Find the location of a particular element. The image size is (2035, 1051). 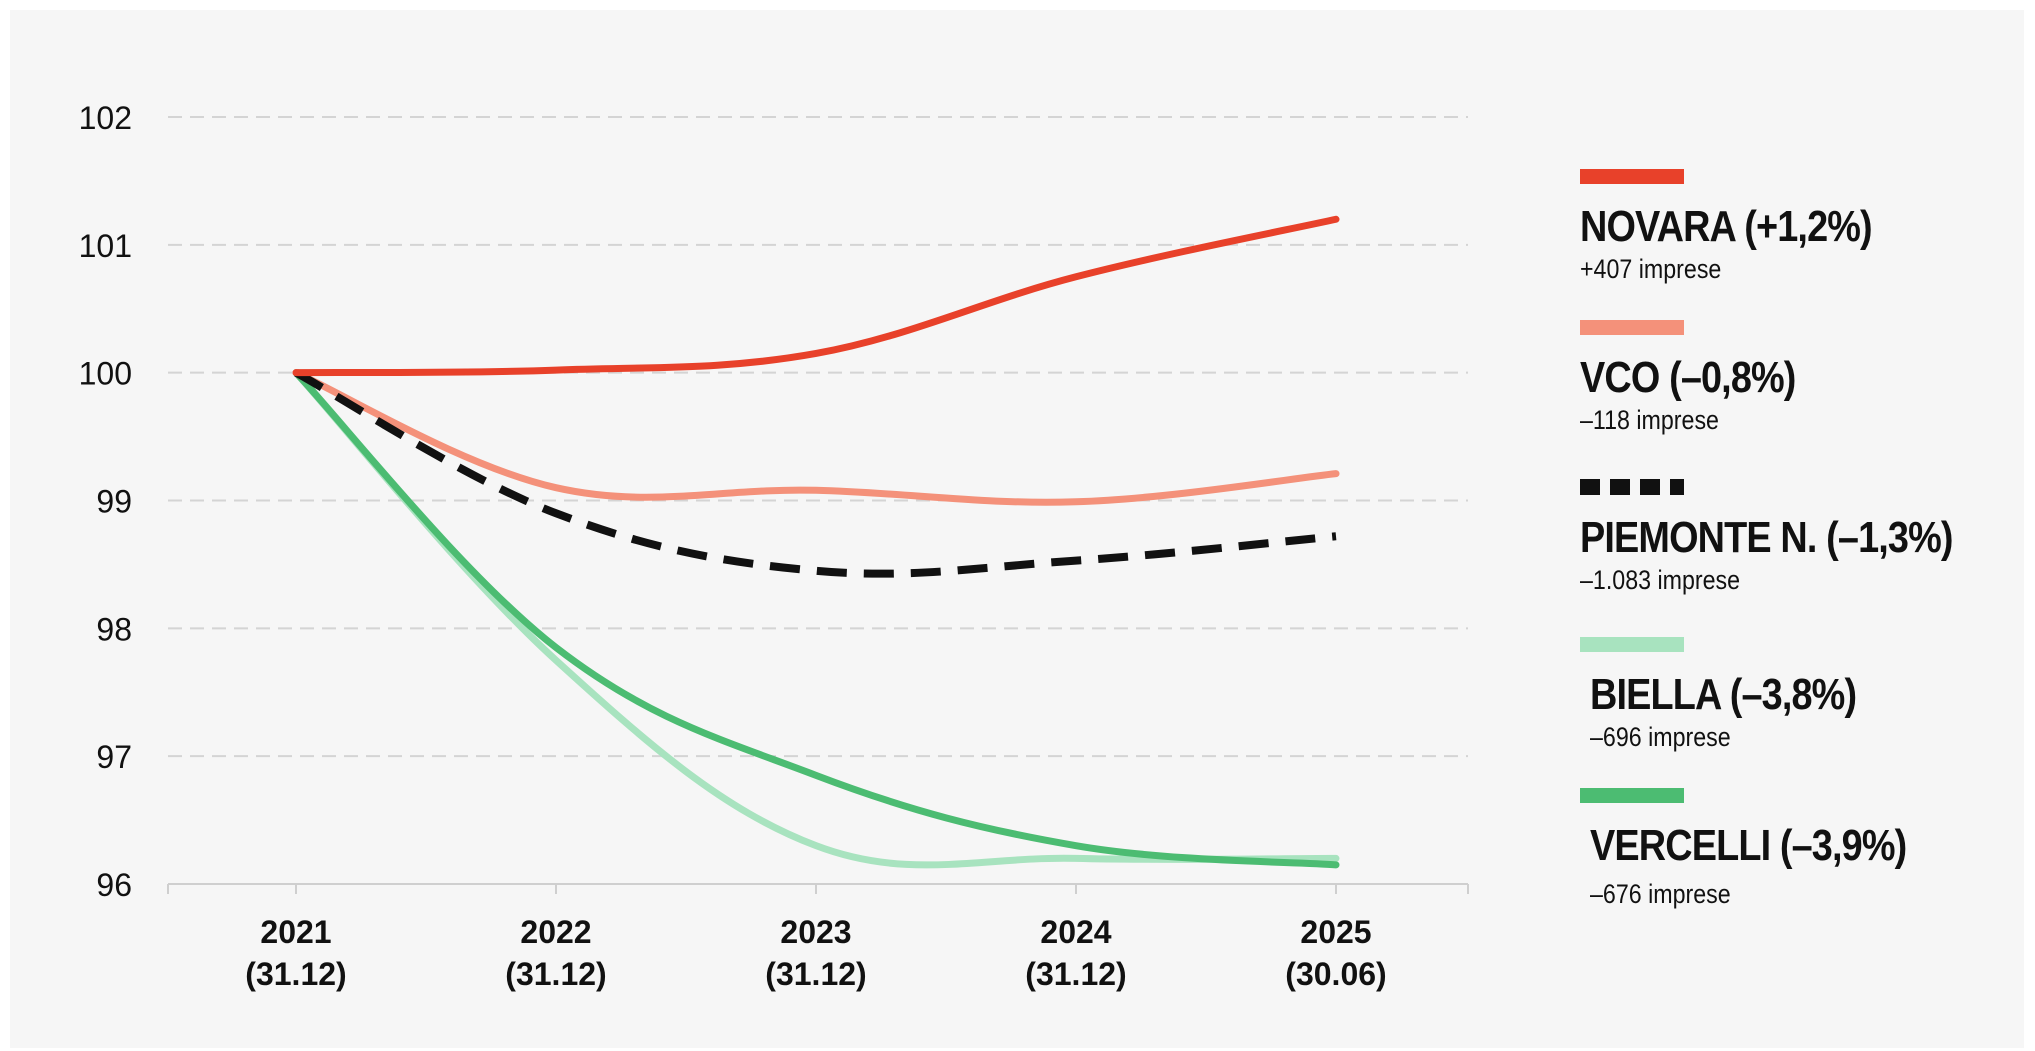

y-tick-label: 98 is located at coordinates (114, 629).